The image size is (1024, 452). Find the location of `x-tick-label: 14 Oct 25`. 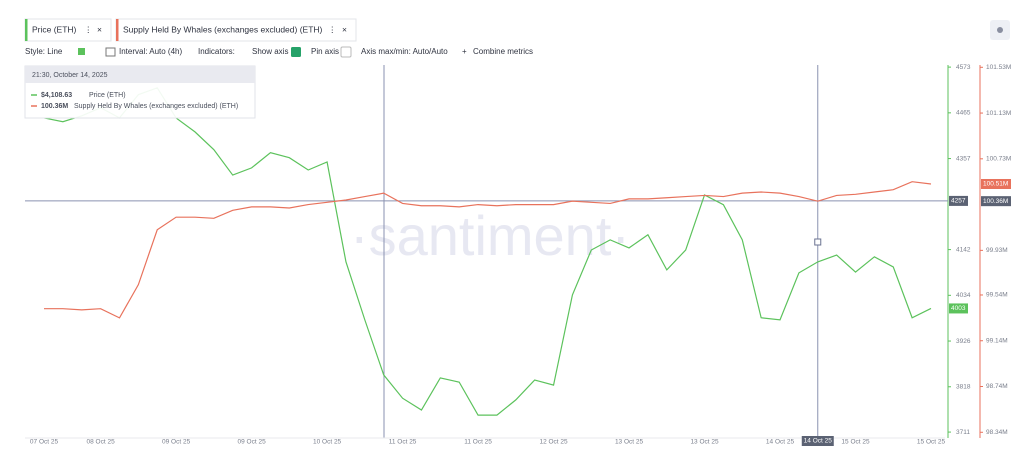

x-tick-label: 14 Oct 25 is located at coordinates (780, 442).